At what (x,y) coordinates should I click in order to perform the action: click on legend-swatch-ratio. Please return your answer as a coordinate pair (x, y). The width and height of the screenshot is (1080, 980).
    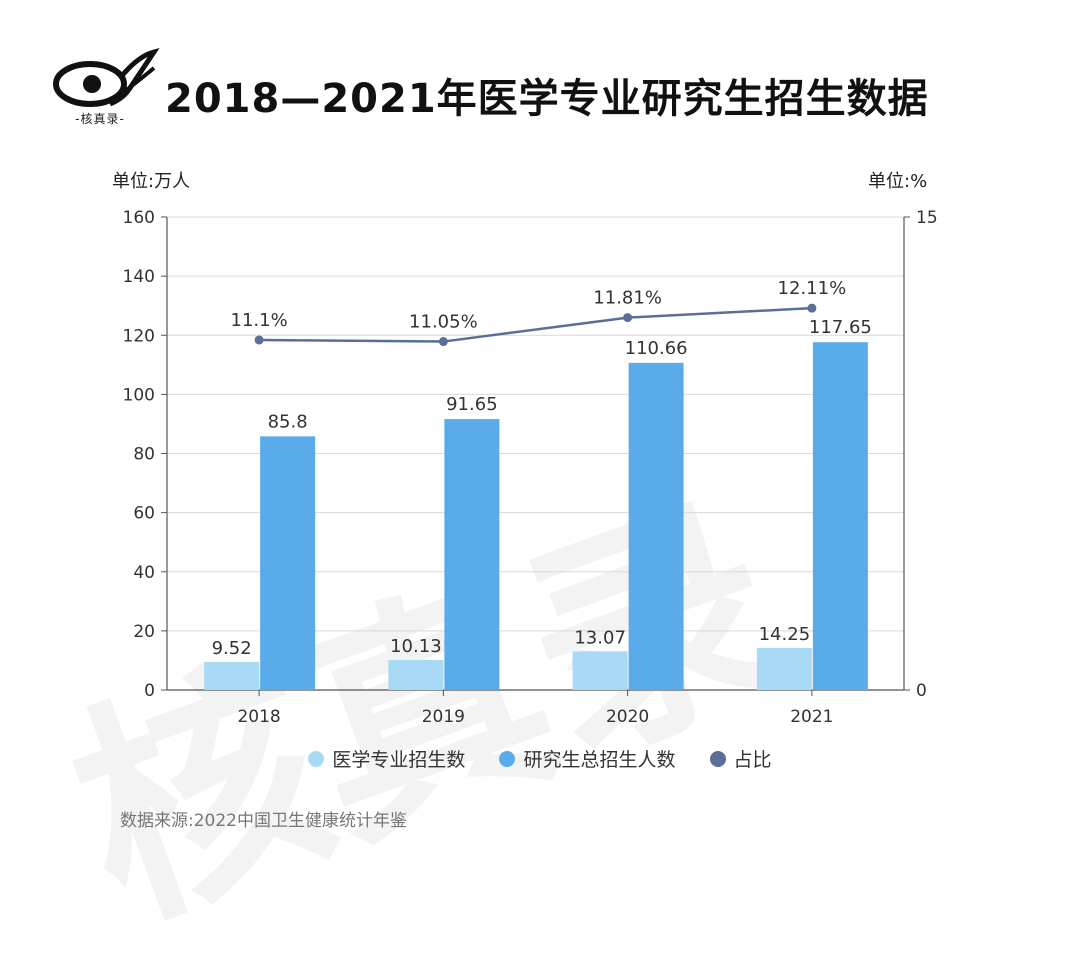
    Looking at the image, I should click on (717, 758).